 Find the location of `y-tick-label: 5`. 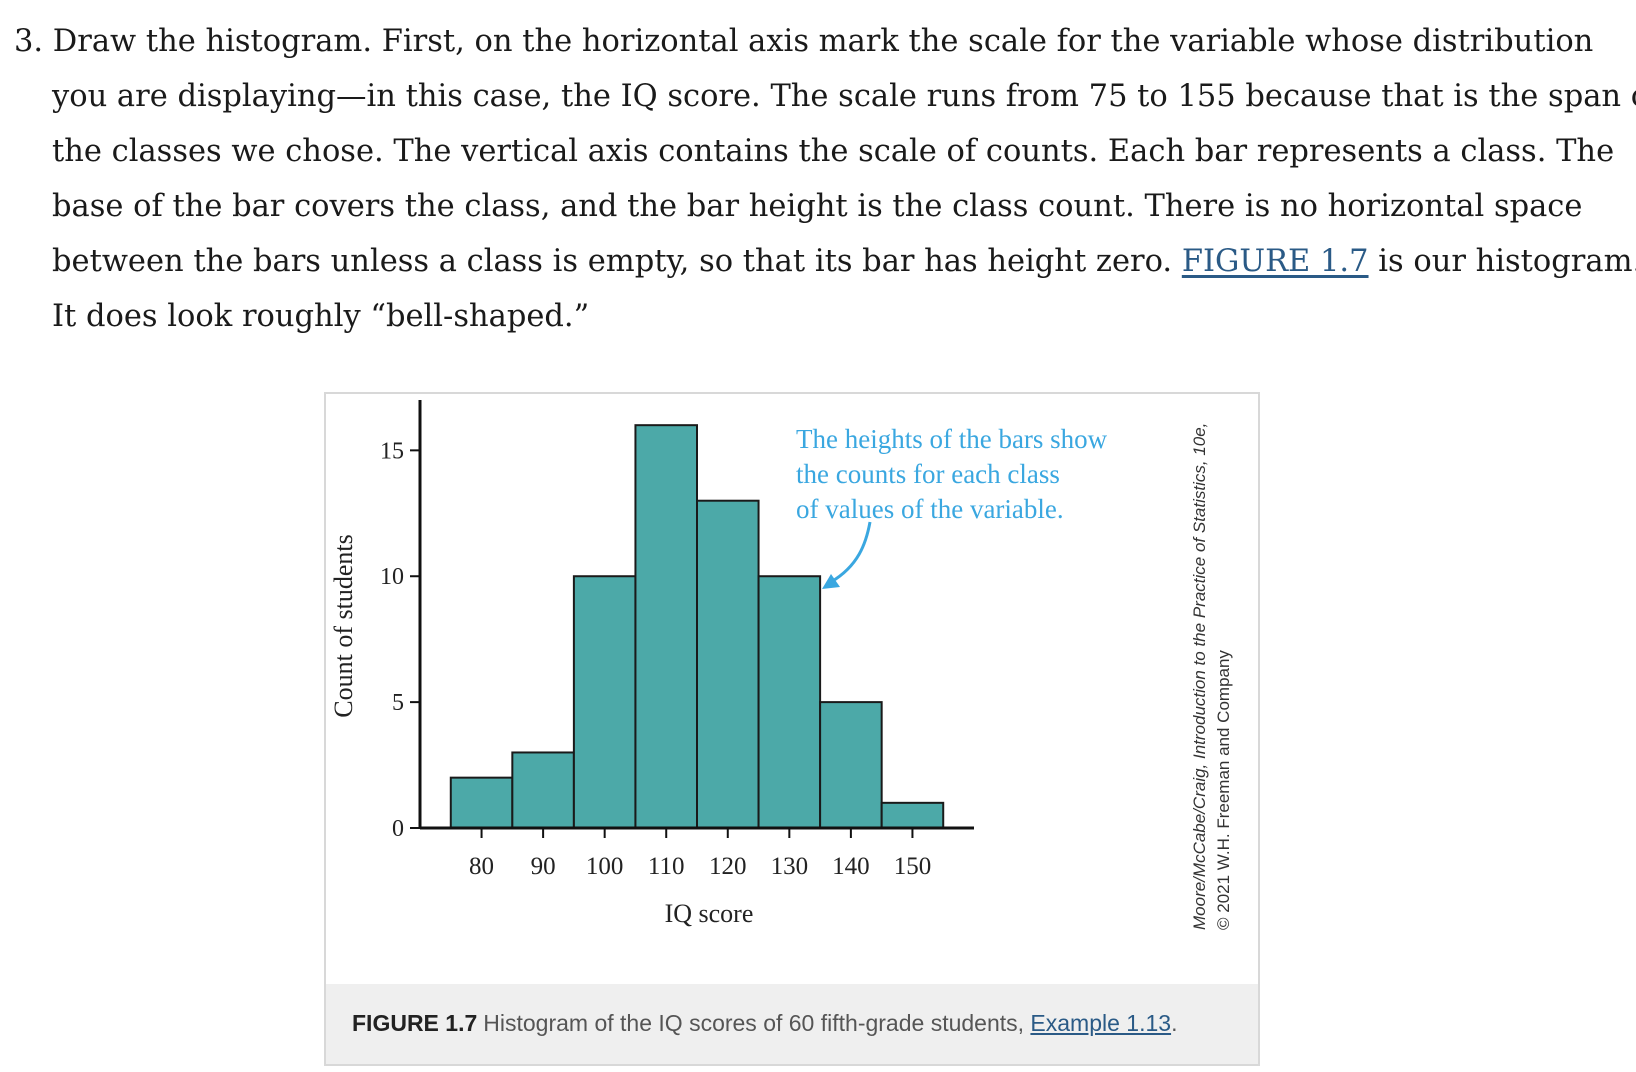

y-tick-label: 5 is located at coordinates (398, 703).